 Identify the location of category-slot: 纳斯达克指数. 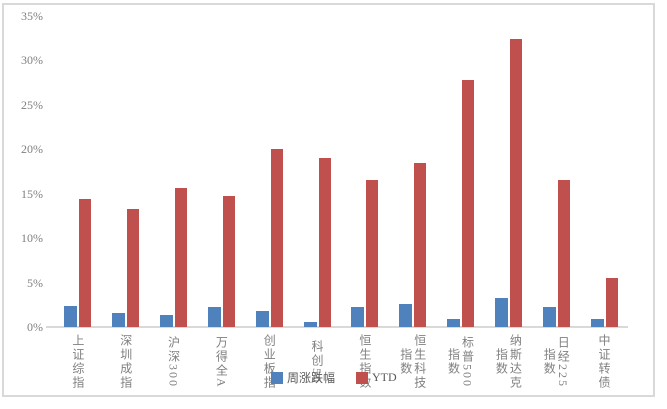
(508, 364).